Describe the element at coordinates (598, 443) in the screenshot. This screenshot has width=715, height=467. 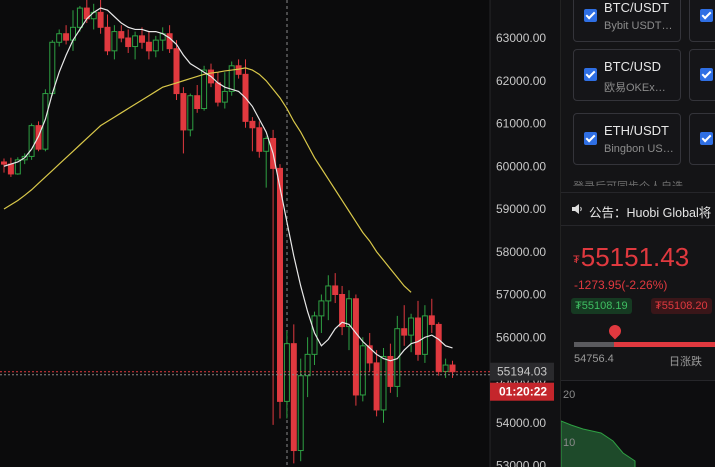
I see `depth-chart-canvas` at that location.